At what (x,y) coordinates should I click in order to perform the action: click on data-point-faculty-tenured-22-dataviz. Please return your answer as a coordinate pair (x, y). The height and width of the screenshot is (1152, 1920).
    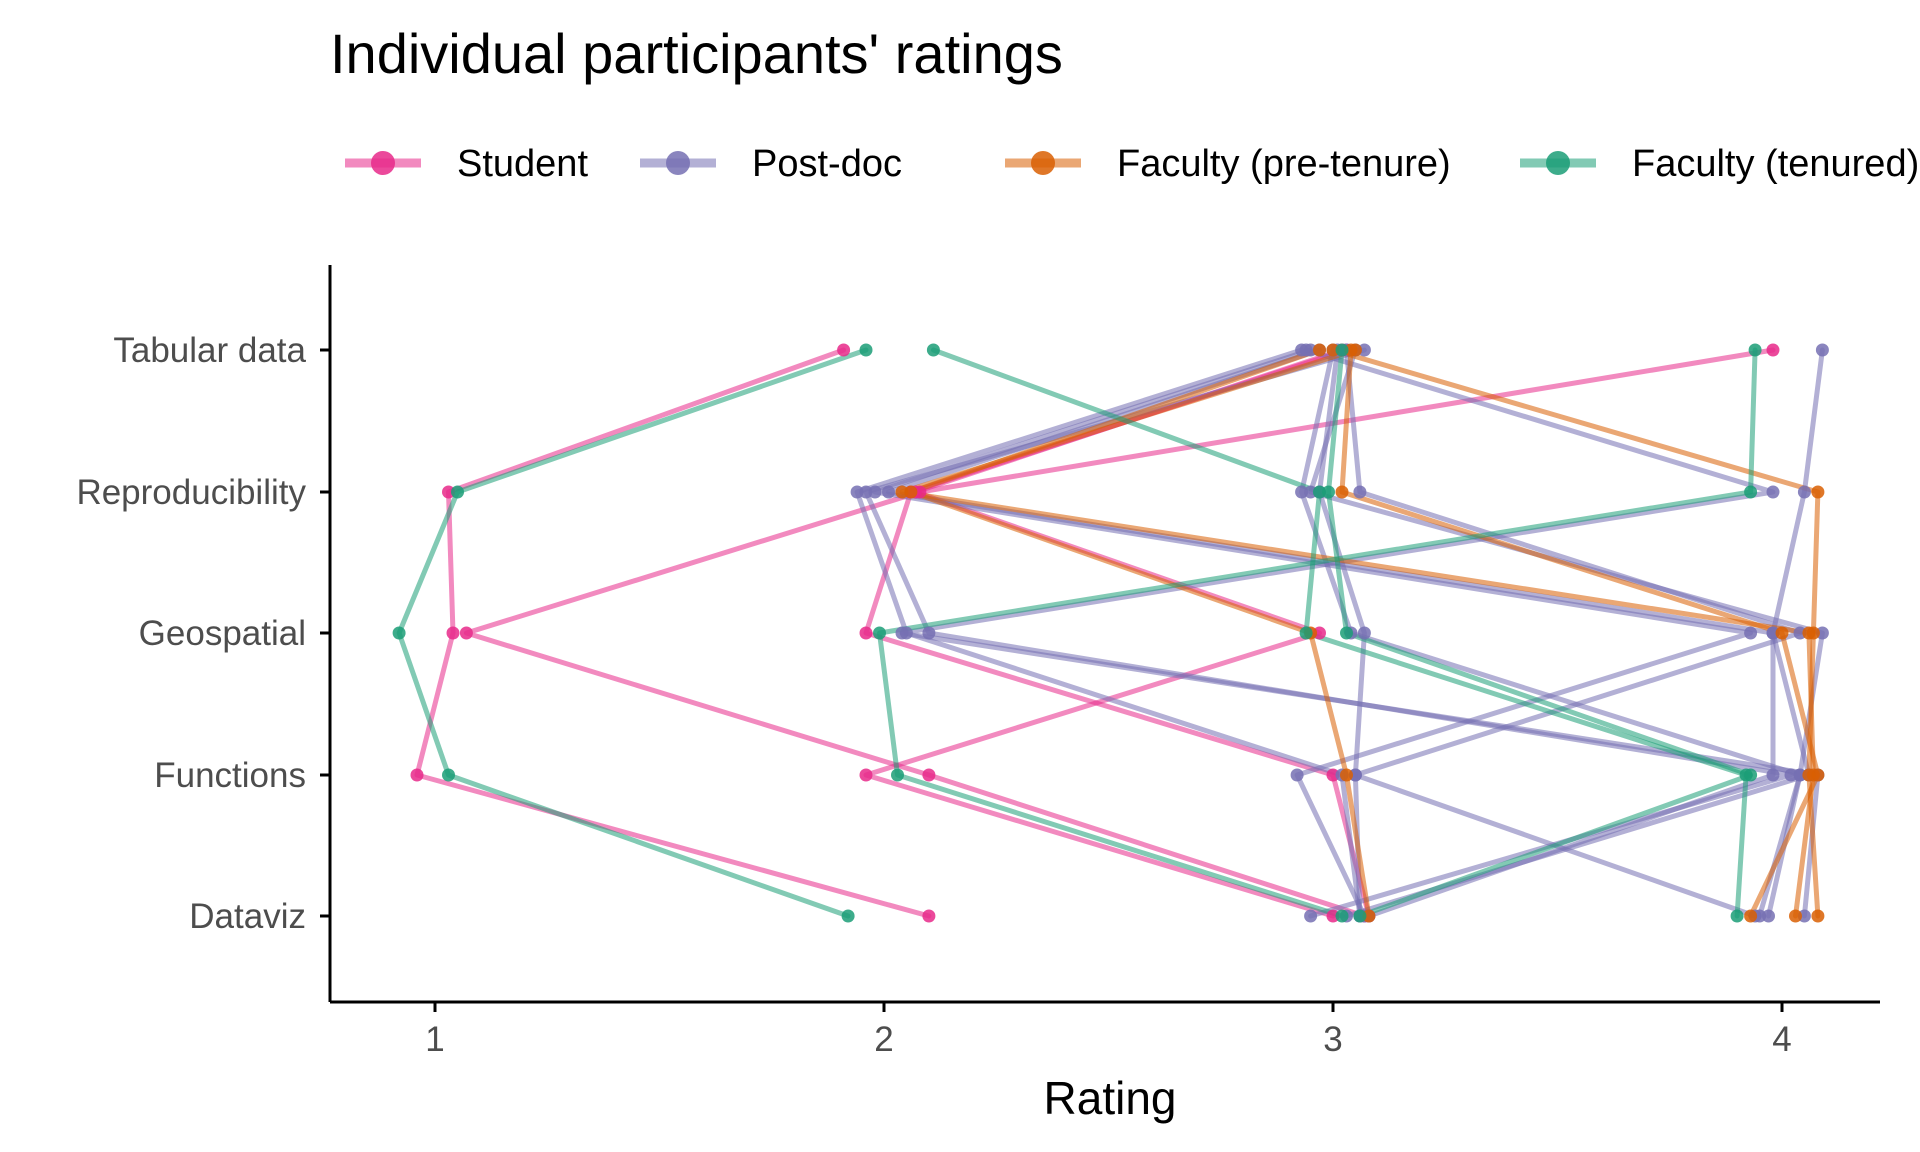
    Looking at the image, I should click on (1360, 916).